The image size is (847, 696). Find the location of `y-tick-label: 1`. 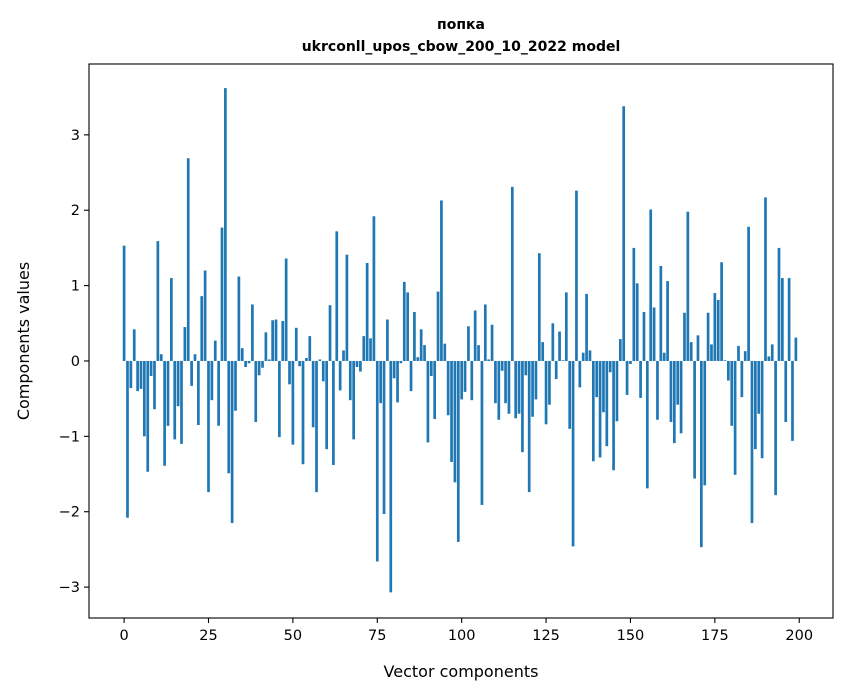

y-tick-label: 1 is located at coordinates (75, 287).